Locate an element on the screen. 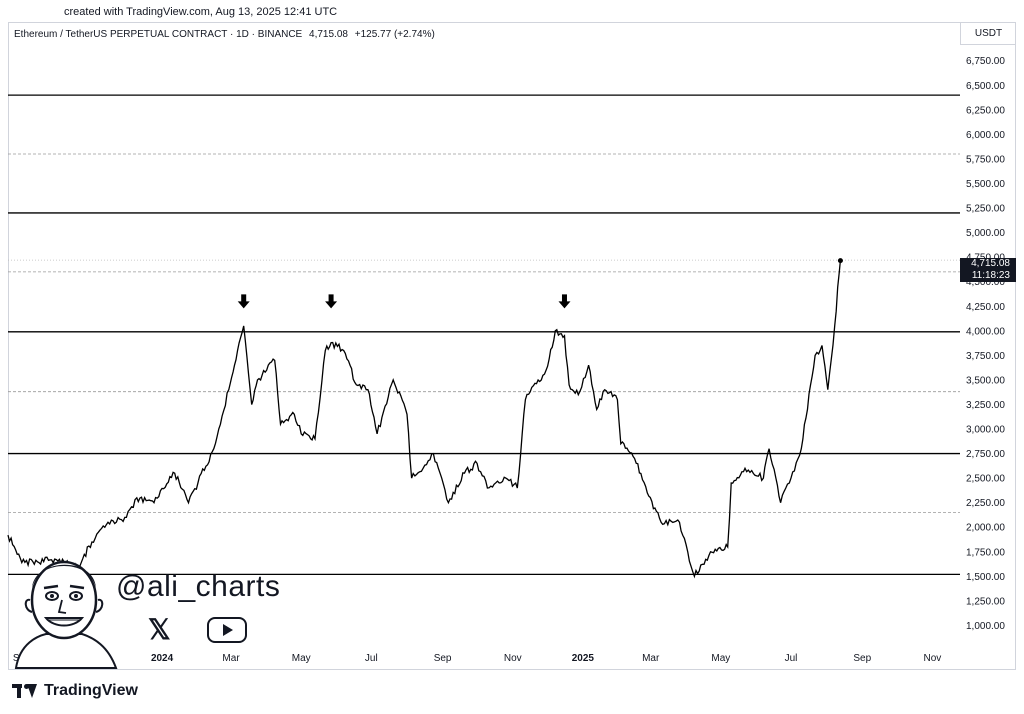 This screenshot has width=1024, height=714. y-tick-label: 5,750.00 is located at coordinates (985, 159).